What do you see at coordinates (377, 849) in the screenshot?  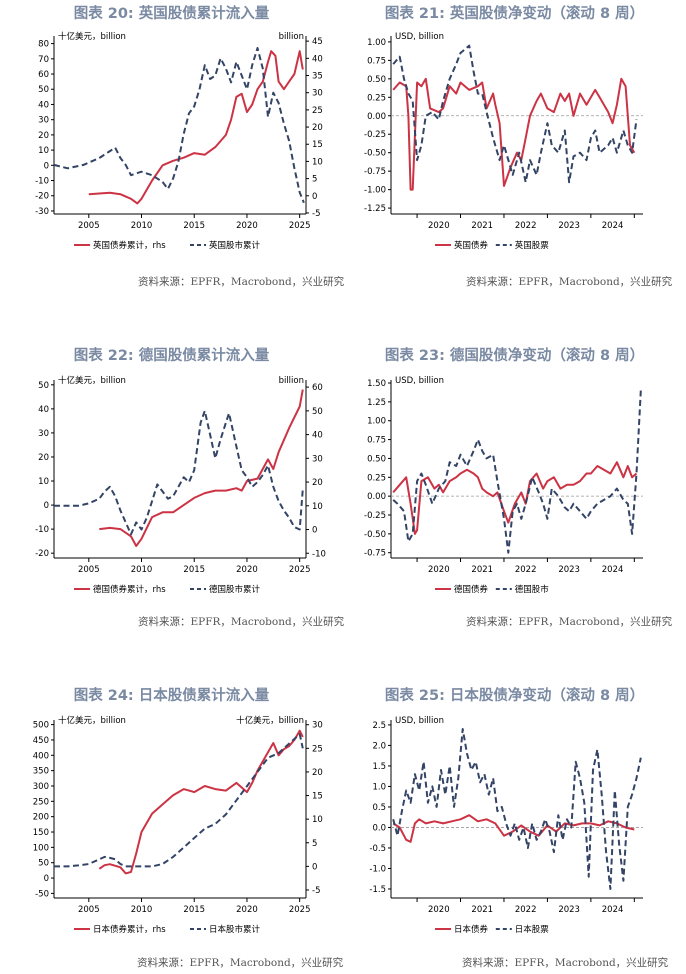 I see `y-tick-label-left: -0.5` at bounding box center [377, 849].